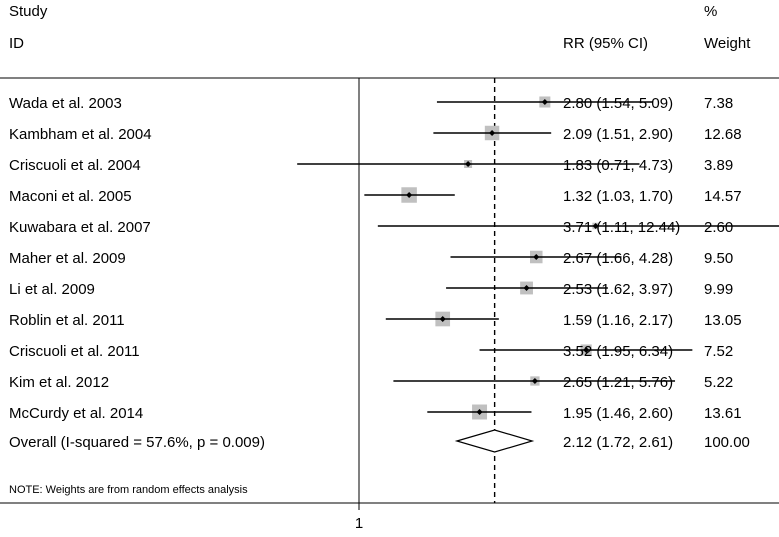 This screenshot has width=779, height=537. What do you see at coordinates (618, 165) in the screenshot?
I see `study-ci-text: 1.83 (0.71, 4.73)` at bounding box center [618, 165].